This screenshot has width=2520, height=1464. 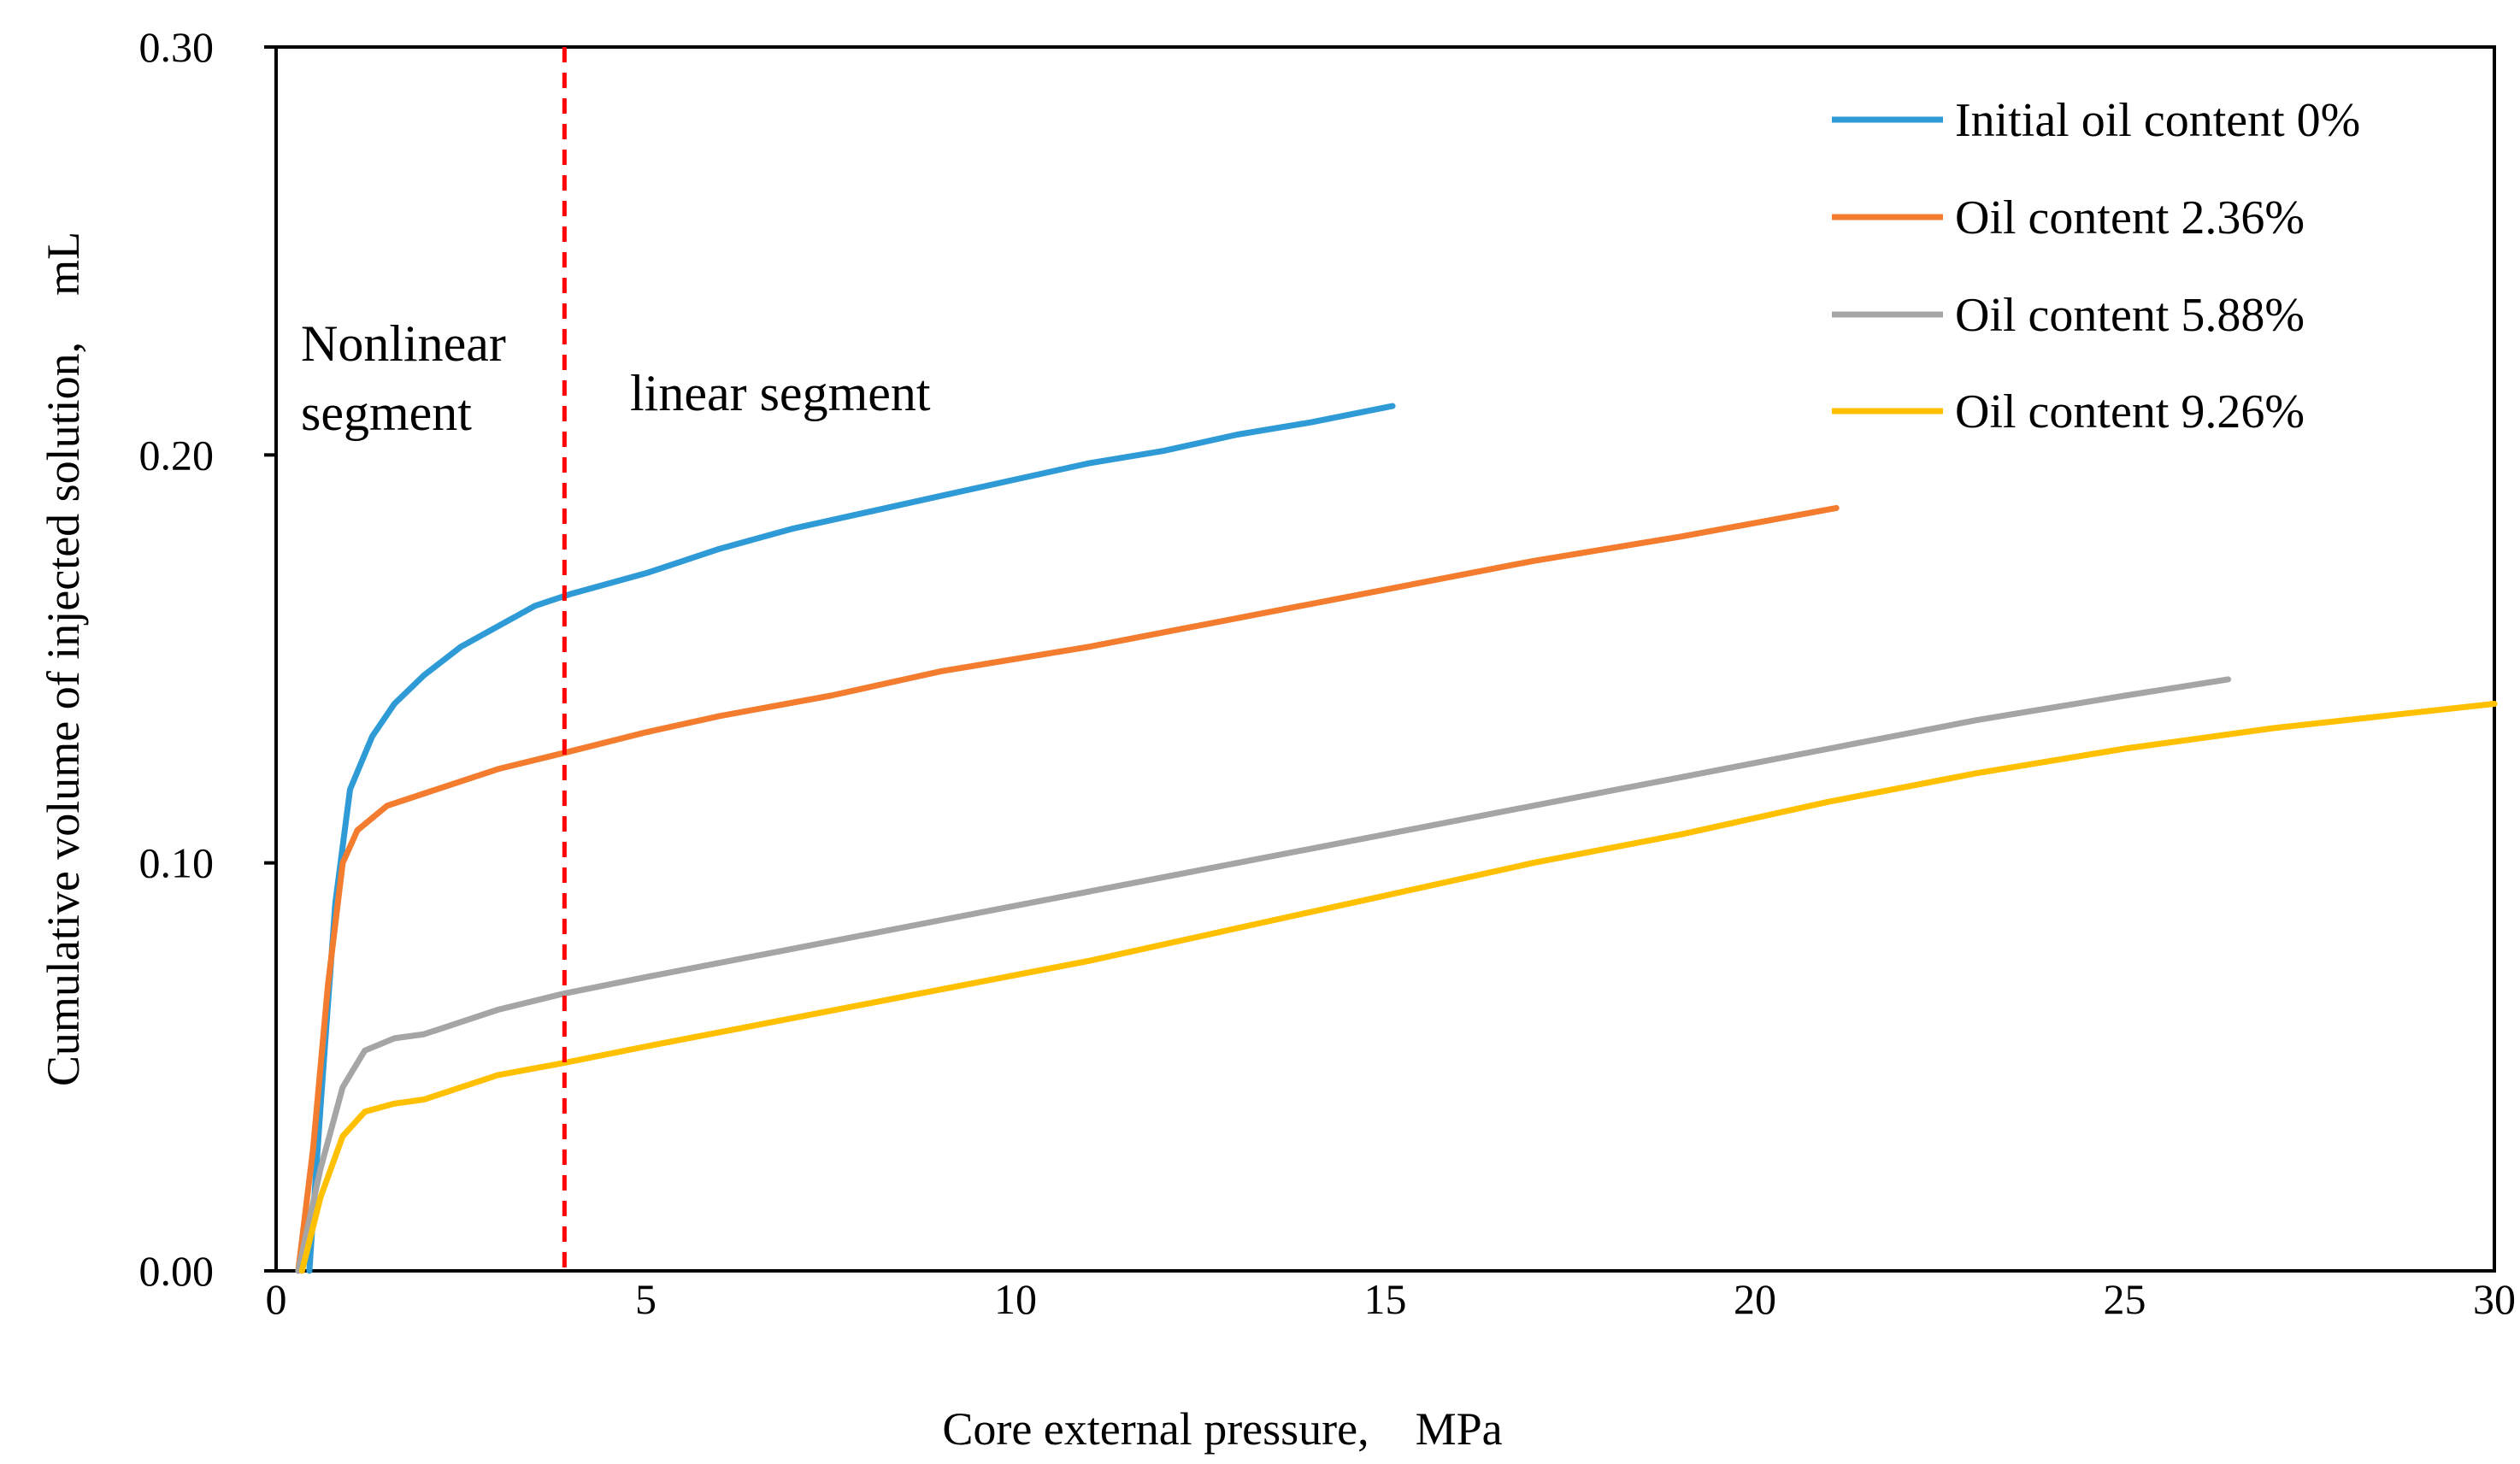 What do you see at coordinates (2157, 120) in the screenshot?
I see `legend-label-1: Initial oil content 0%` at bounding box center [2157, 120].